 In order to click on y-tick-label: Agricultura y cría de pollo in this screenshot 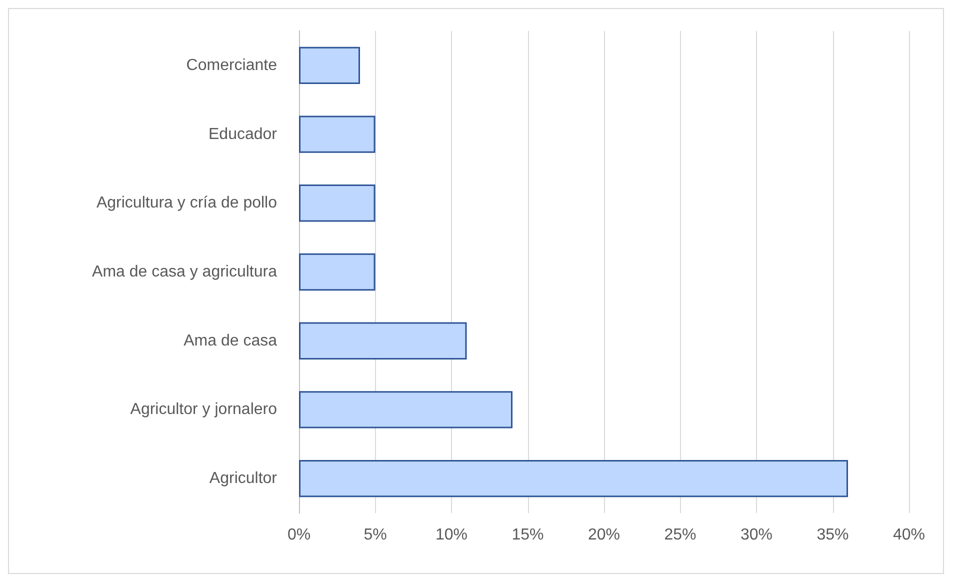, I will do `click(187, 203)`.